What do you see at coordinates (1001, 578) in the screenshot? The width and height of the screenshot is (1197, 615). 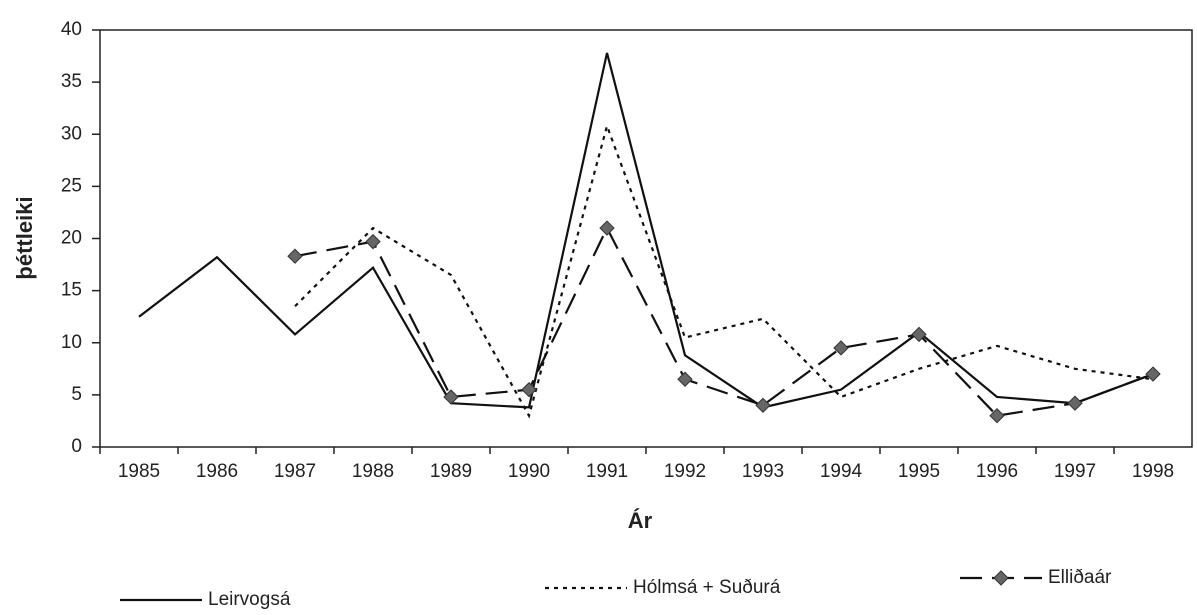 I see `legend-marker` at bounding box center [1001, 578].